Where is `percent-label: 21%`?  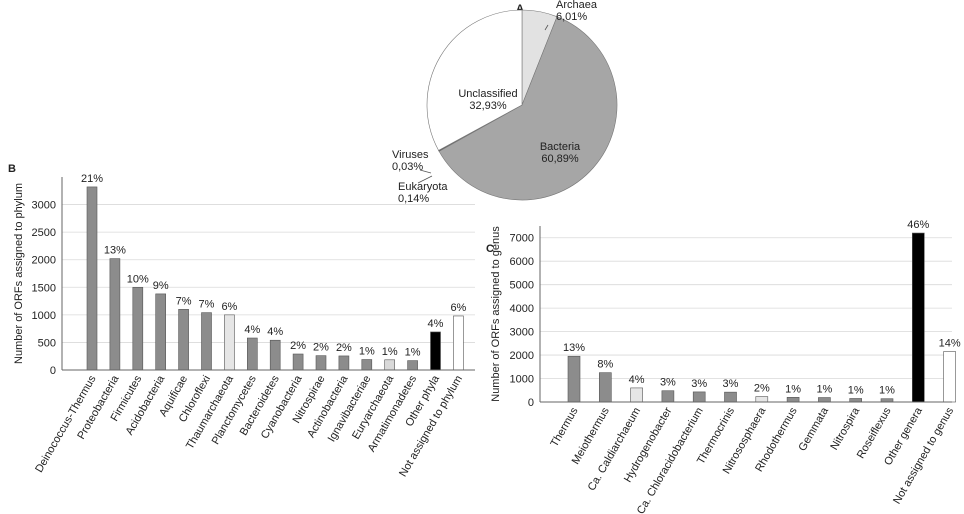 percent-label: 21% is located at coordinates (92, 179).